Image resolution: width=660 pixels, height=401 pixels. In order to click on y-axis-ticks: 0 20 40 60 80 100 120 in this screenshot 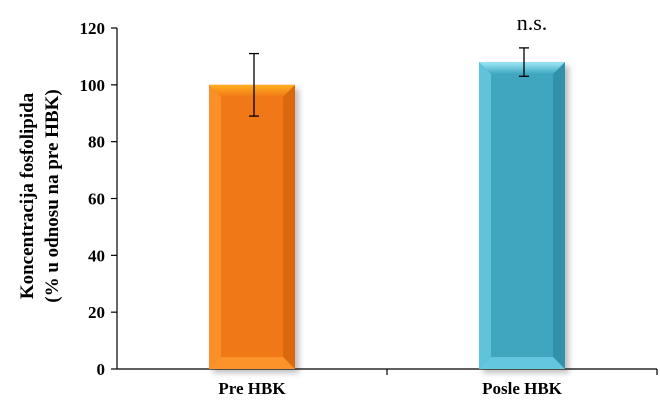, I will do `click(98, 199)`.